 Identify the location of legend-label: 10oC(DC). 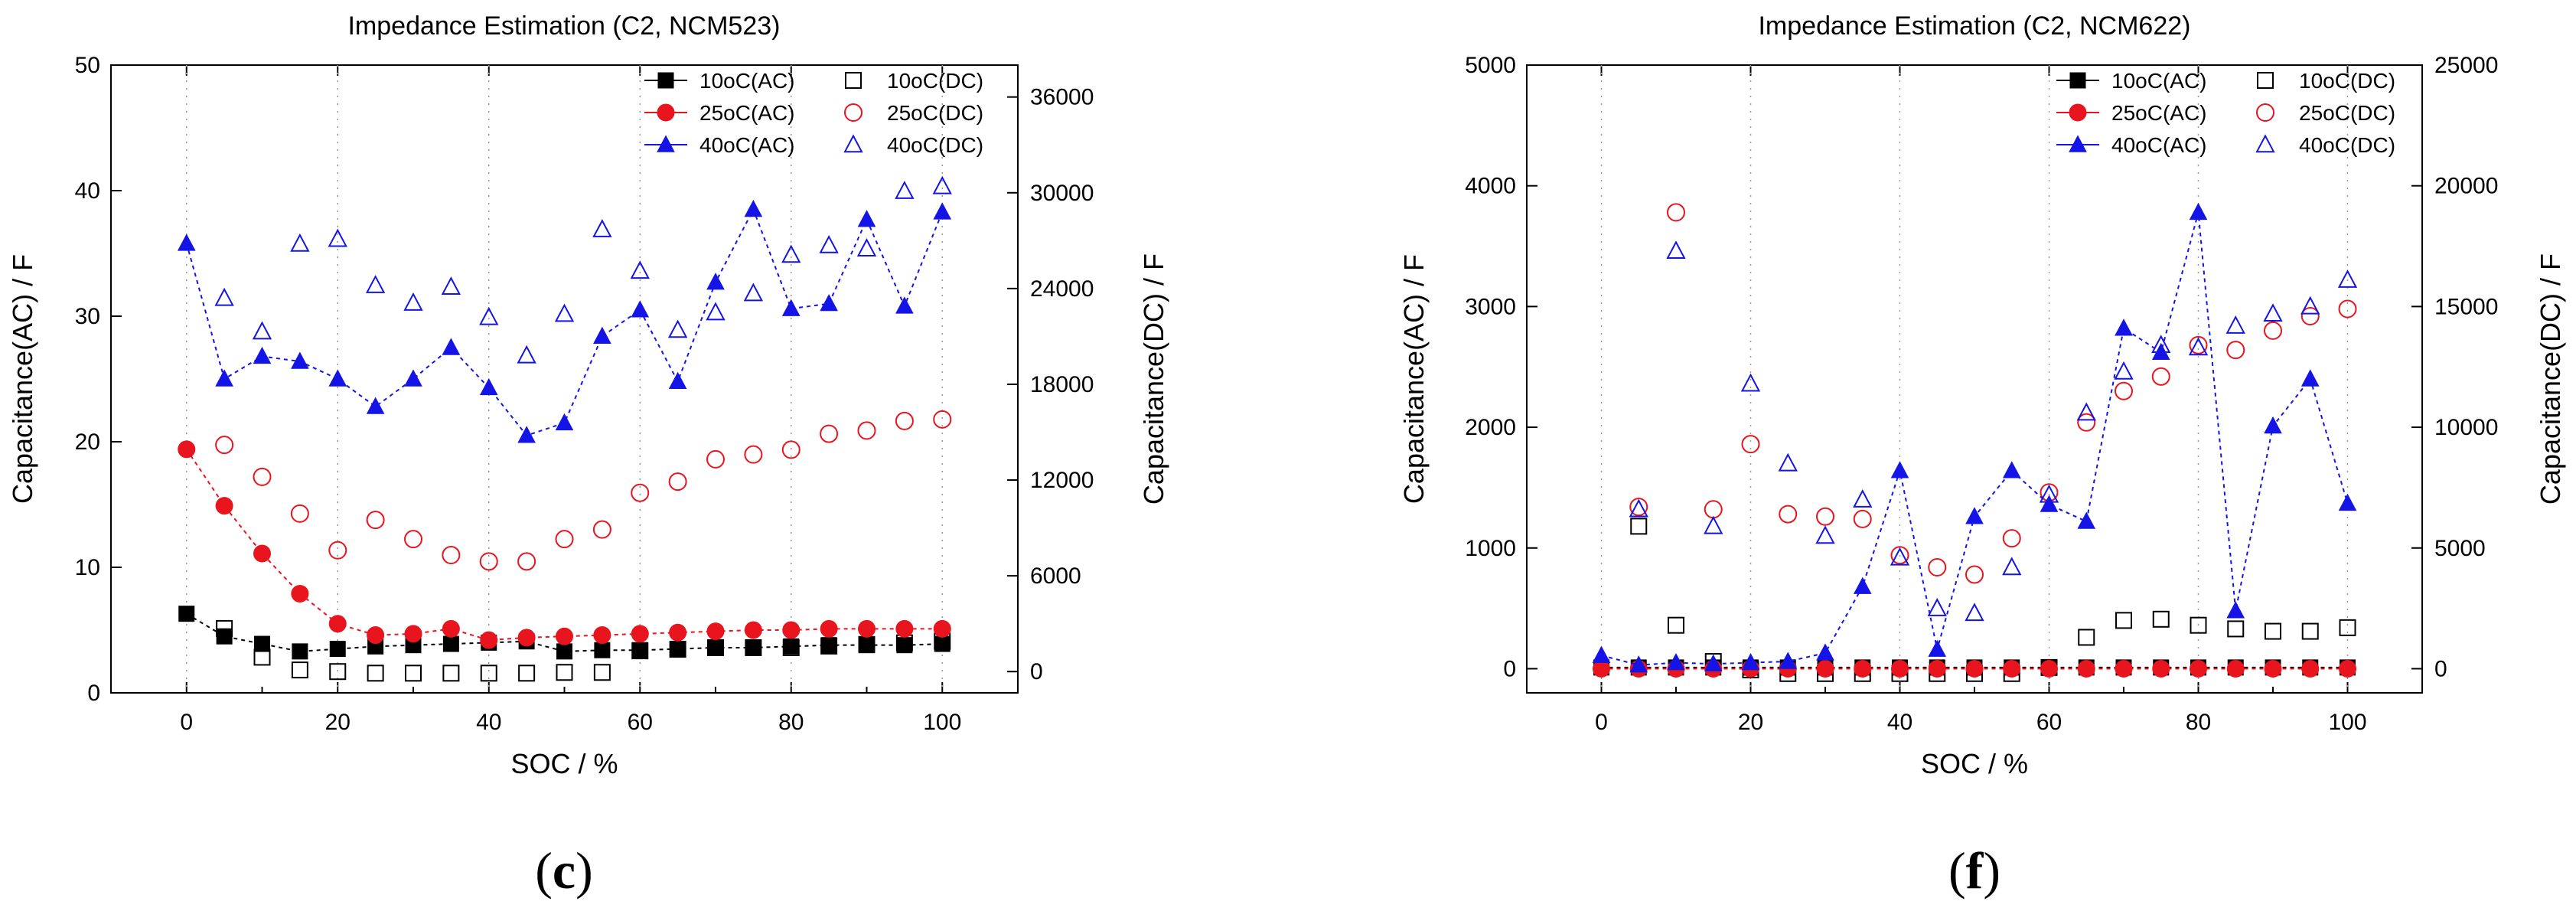
(2347, 81).